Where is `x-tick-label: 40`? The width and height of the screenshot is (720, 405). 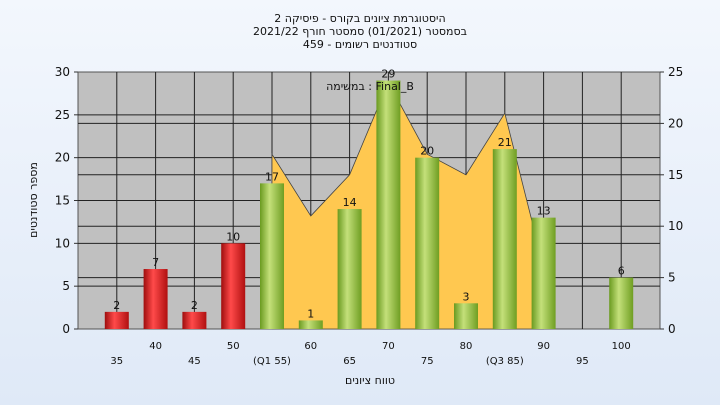
x-tick-label: 40 is located at coordinates (155, 346).